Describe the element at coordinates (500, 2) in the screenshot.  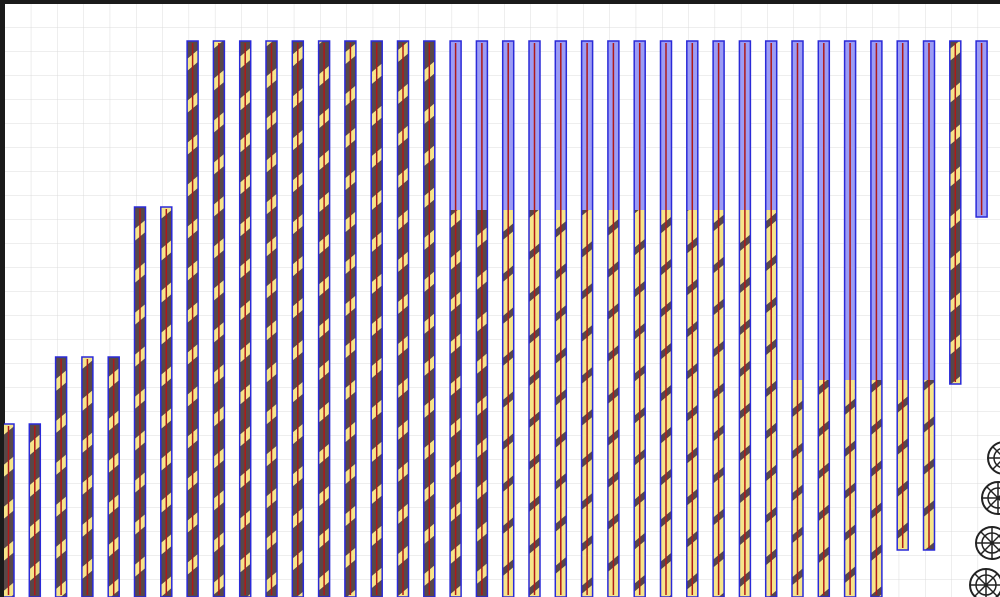
I see `frame-top` at that location.